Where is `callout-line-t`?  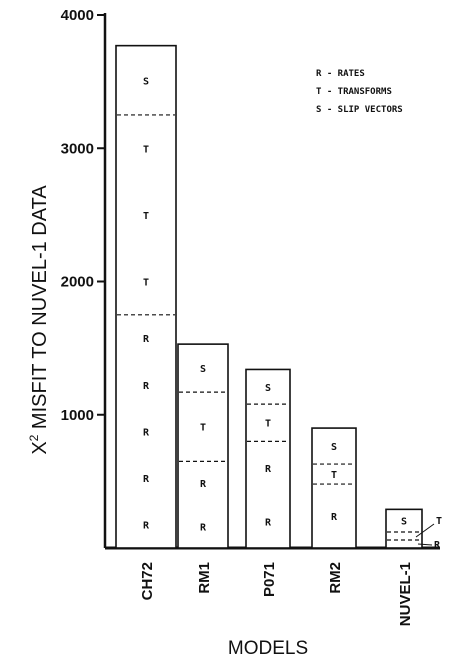
callout-line-t is located at coordinates (425, 530).